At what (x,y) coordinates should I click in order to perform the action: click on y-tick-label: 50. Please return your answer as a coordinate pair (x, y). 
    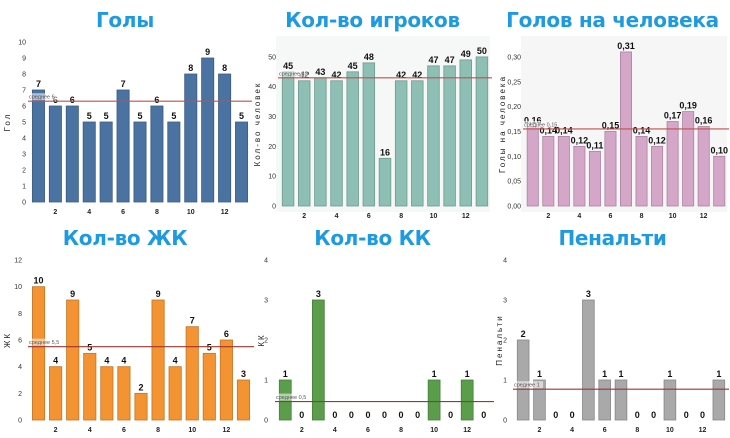
    Looking at the image, I should click on (272, 57).